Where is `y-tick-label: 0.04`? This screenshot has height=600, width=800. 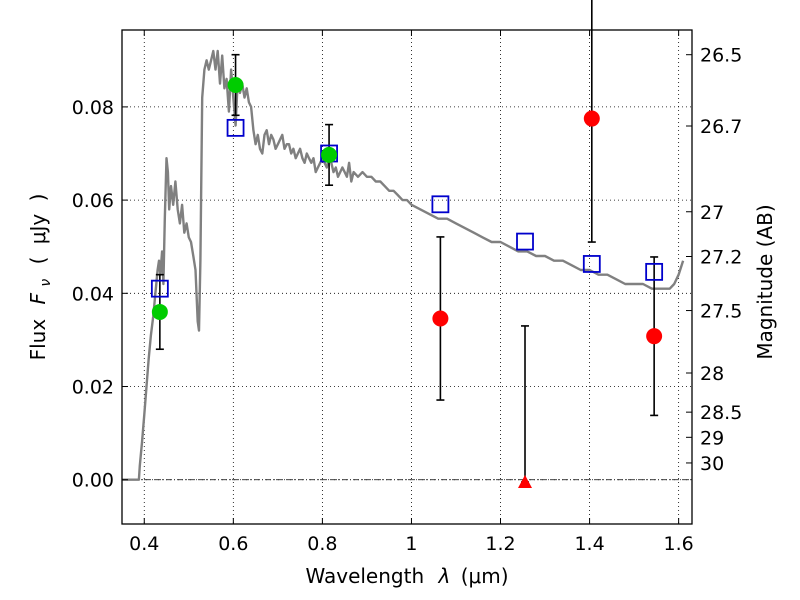
y-tick-label: 0.04 is located at coordinates (93, 294).